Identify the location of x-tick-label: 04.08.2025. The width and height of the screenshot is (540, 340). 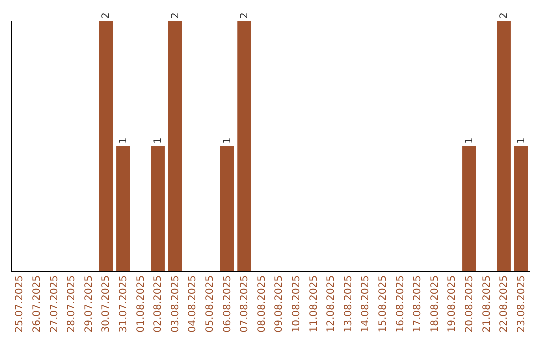
(193, 304).